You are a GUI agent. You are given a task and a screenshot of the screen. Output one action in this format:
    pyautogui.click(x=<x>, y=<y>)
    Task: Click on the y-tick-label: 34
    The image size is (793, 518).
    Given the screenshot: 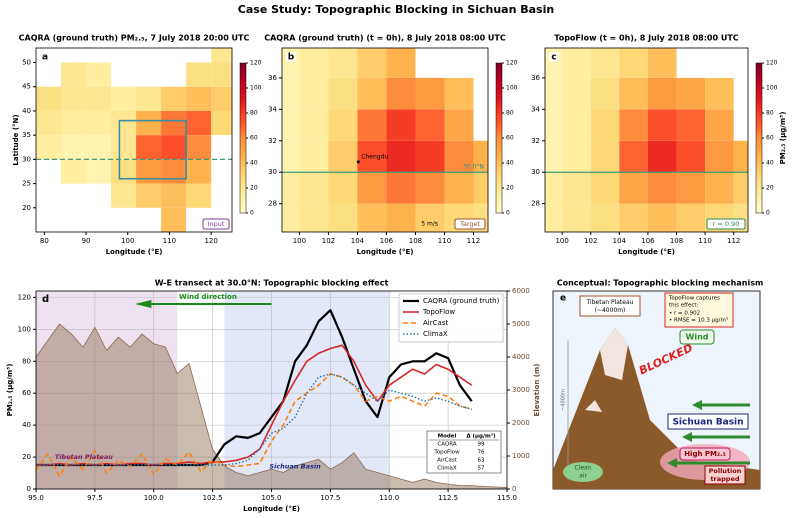 What is the action you would take?
    pyautogui.click(x=272, y=109)
    